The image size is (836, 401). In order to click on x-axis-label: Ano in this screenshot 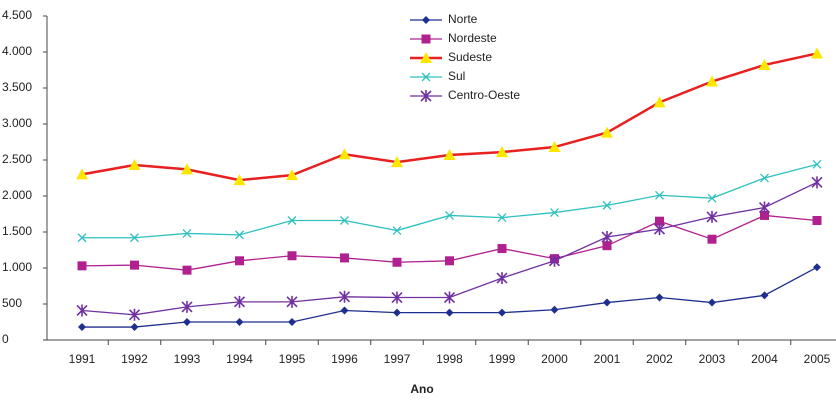, I will do `click(421, 389)`.